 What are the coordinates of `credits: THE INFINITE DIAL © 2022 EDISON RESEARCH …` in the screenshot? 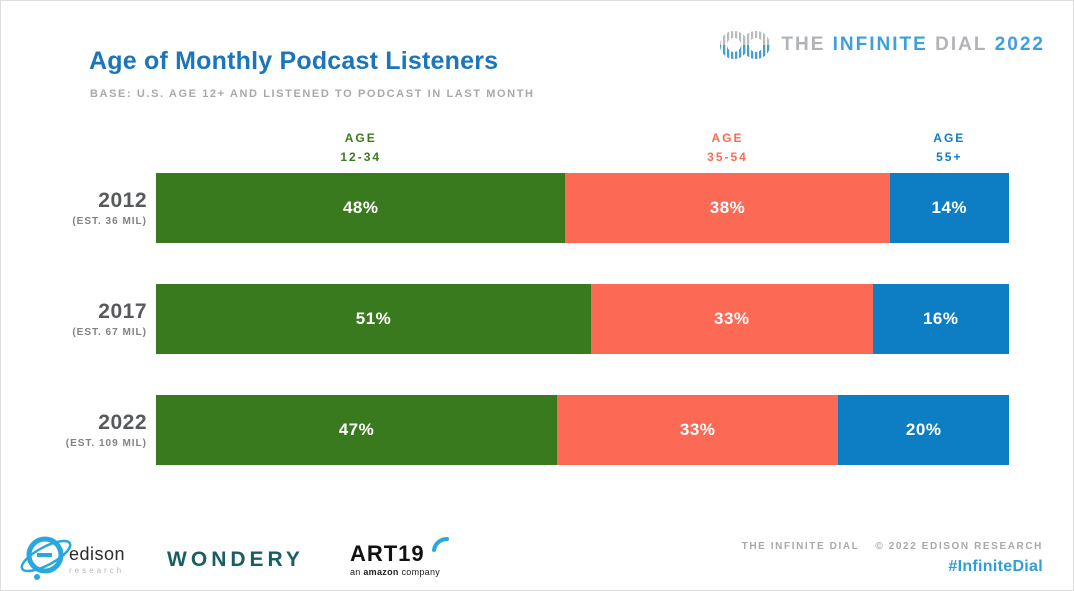 It's located at (892, 558).